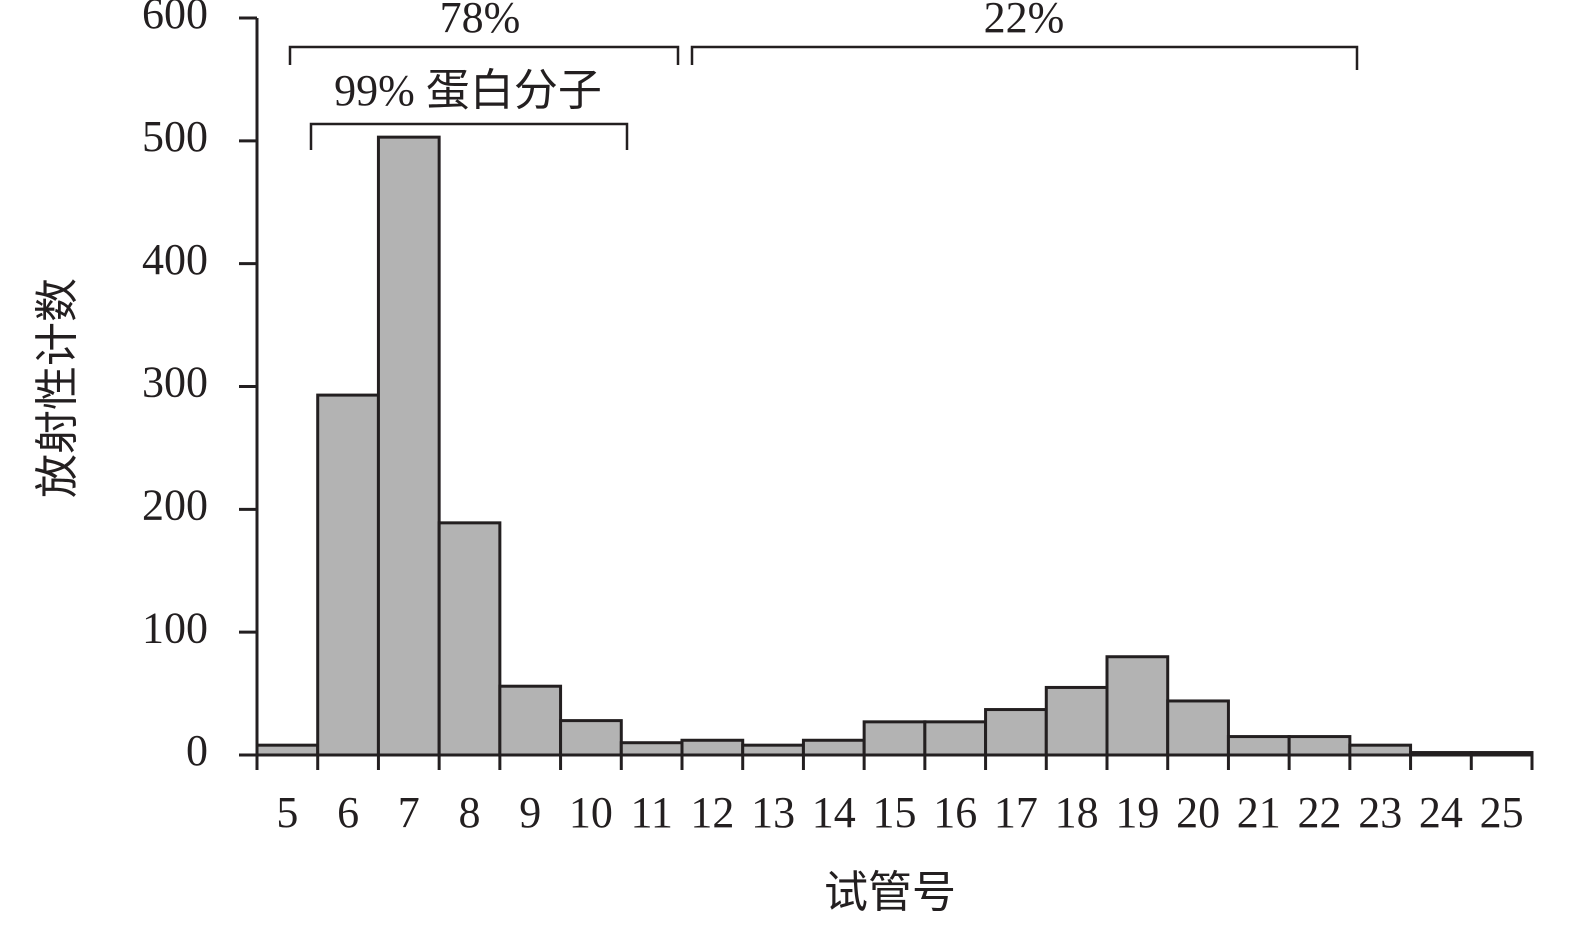 The image size is (1575, 931). Describe the element at coordinates (1077, 812) in the screenshot. I see `x-tick-label: 18` at that location.